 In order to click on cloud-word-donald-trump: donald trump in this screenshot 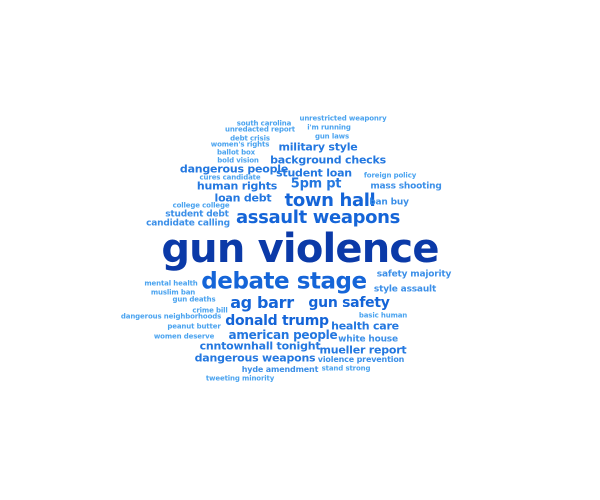, I will do `click(277, 321)`.